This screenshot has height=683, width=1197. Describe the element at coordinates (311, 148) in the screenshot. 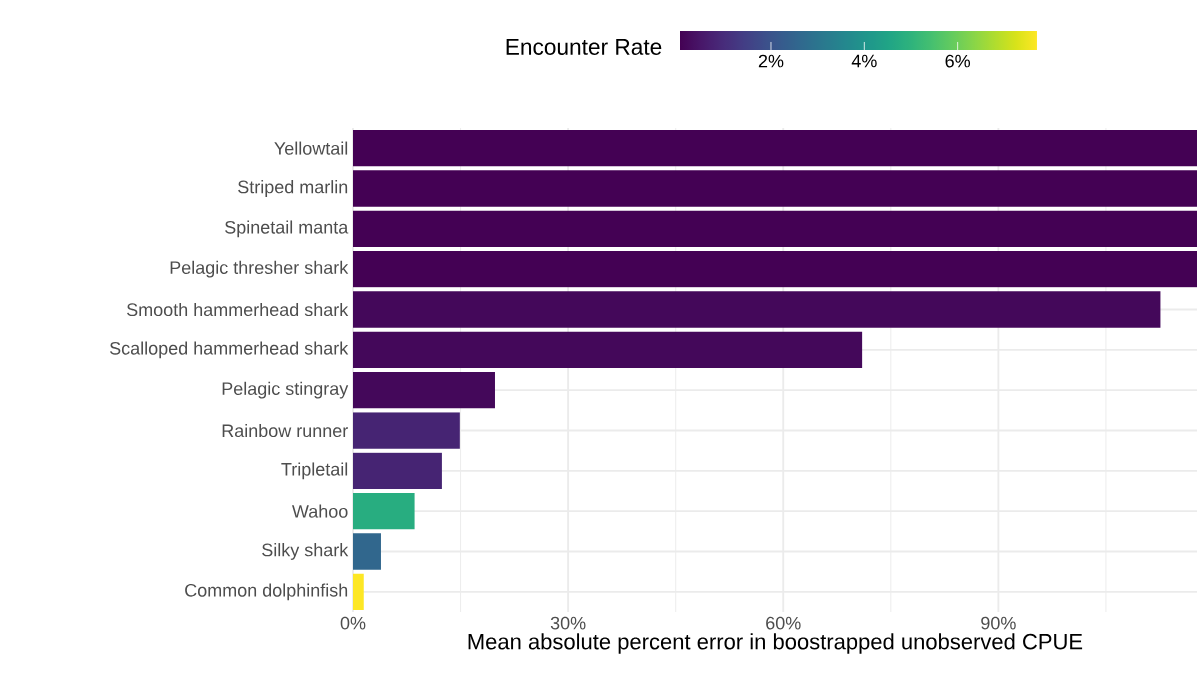

I see `y-tick-label: Yellowtail` at that location.